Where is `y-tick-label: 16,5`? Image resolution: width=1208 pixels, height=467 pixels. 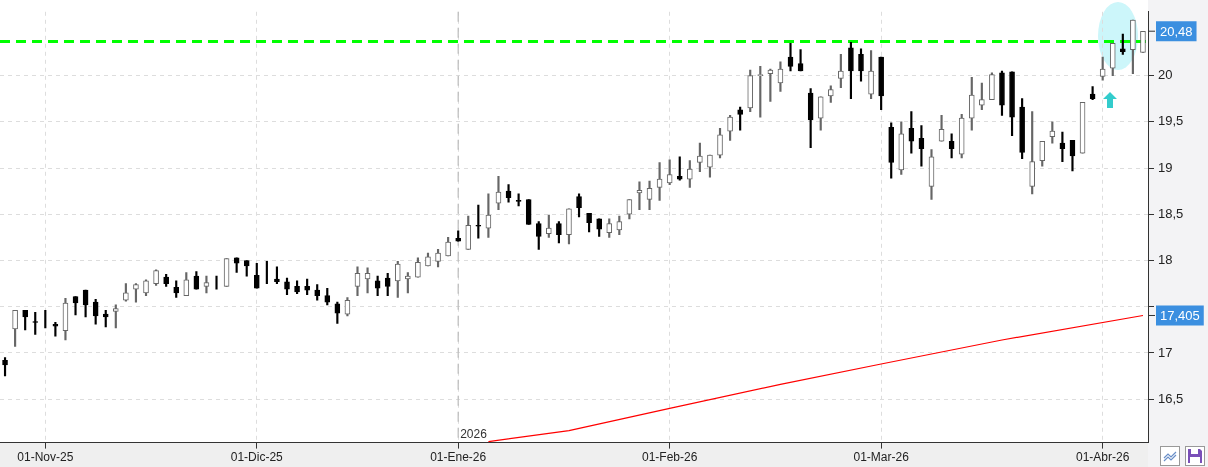 y-tick-label: 16,5 is located at coordinates (1171, 398).